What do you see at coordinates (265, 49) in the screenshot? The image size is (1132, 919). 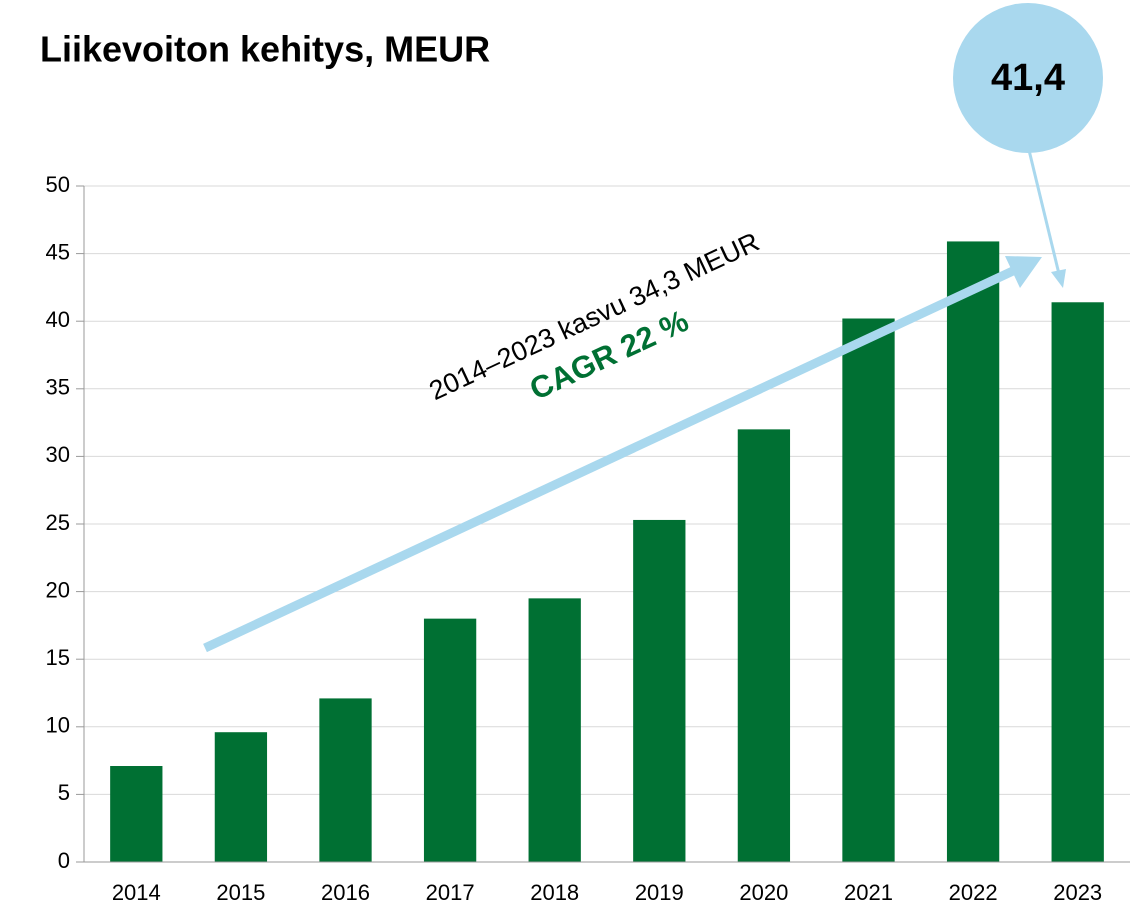 I see `chart-title: Liikevoiton kehitys, MEUR` at bounding box center [265, 49].